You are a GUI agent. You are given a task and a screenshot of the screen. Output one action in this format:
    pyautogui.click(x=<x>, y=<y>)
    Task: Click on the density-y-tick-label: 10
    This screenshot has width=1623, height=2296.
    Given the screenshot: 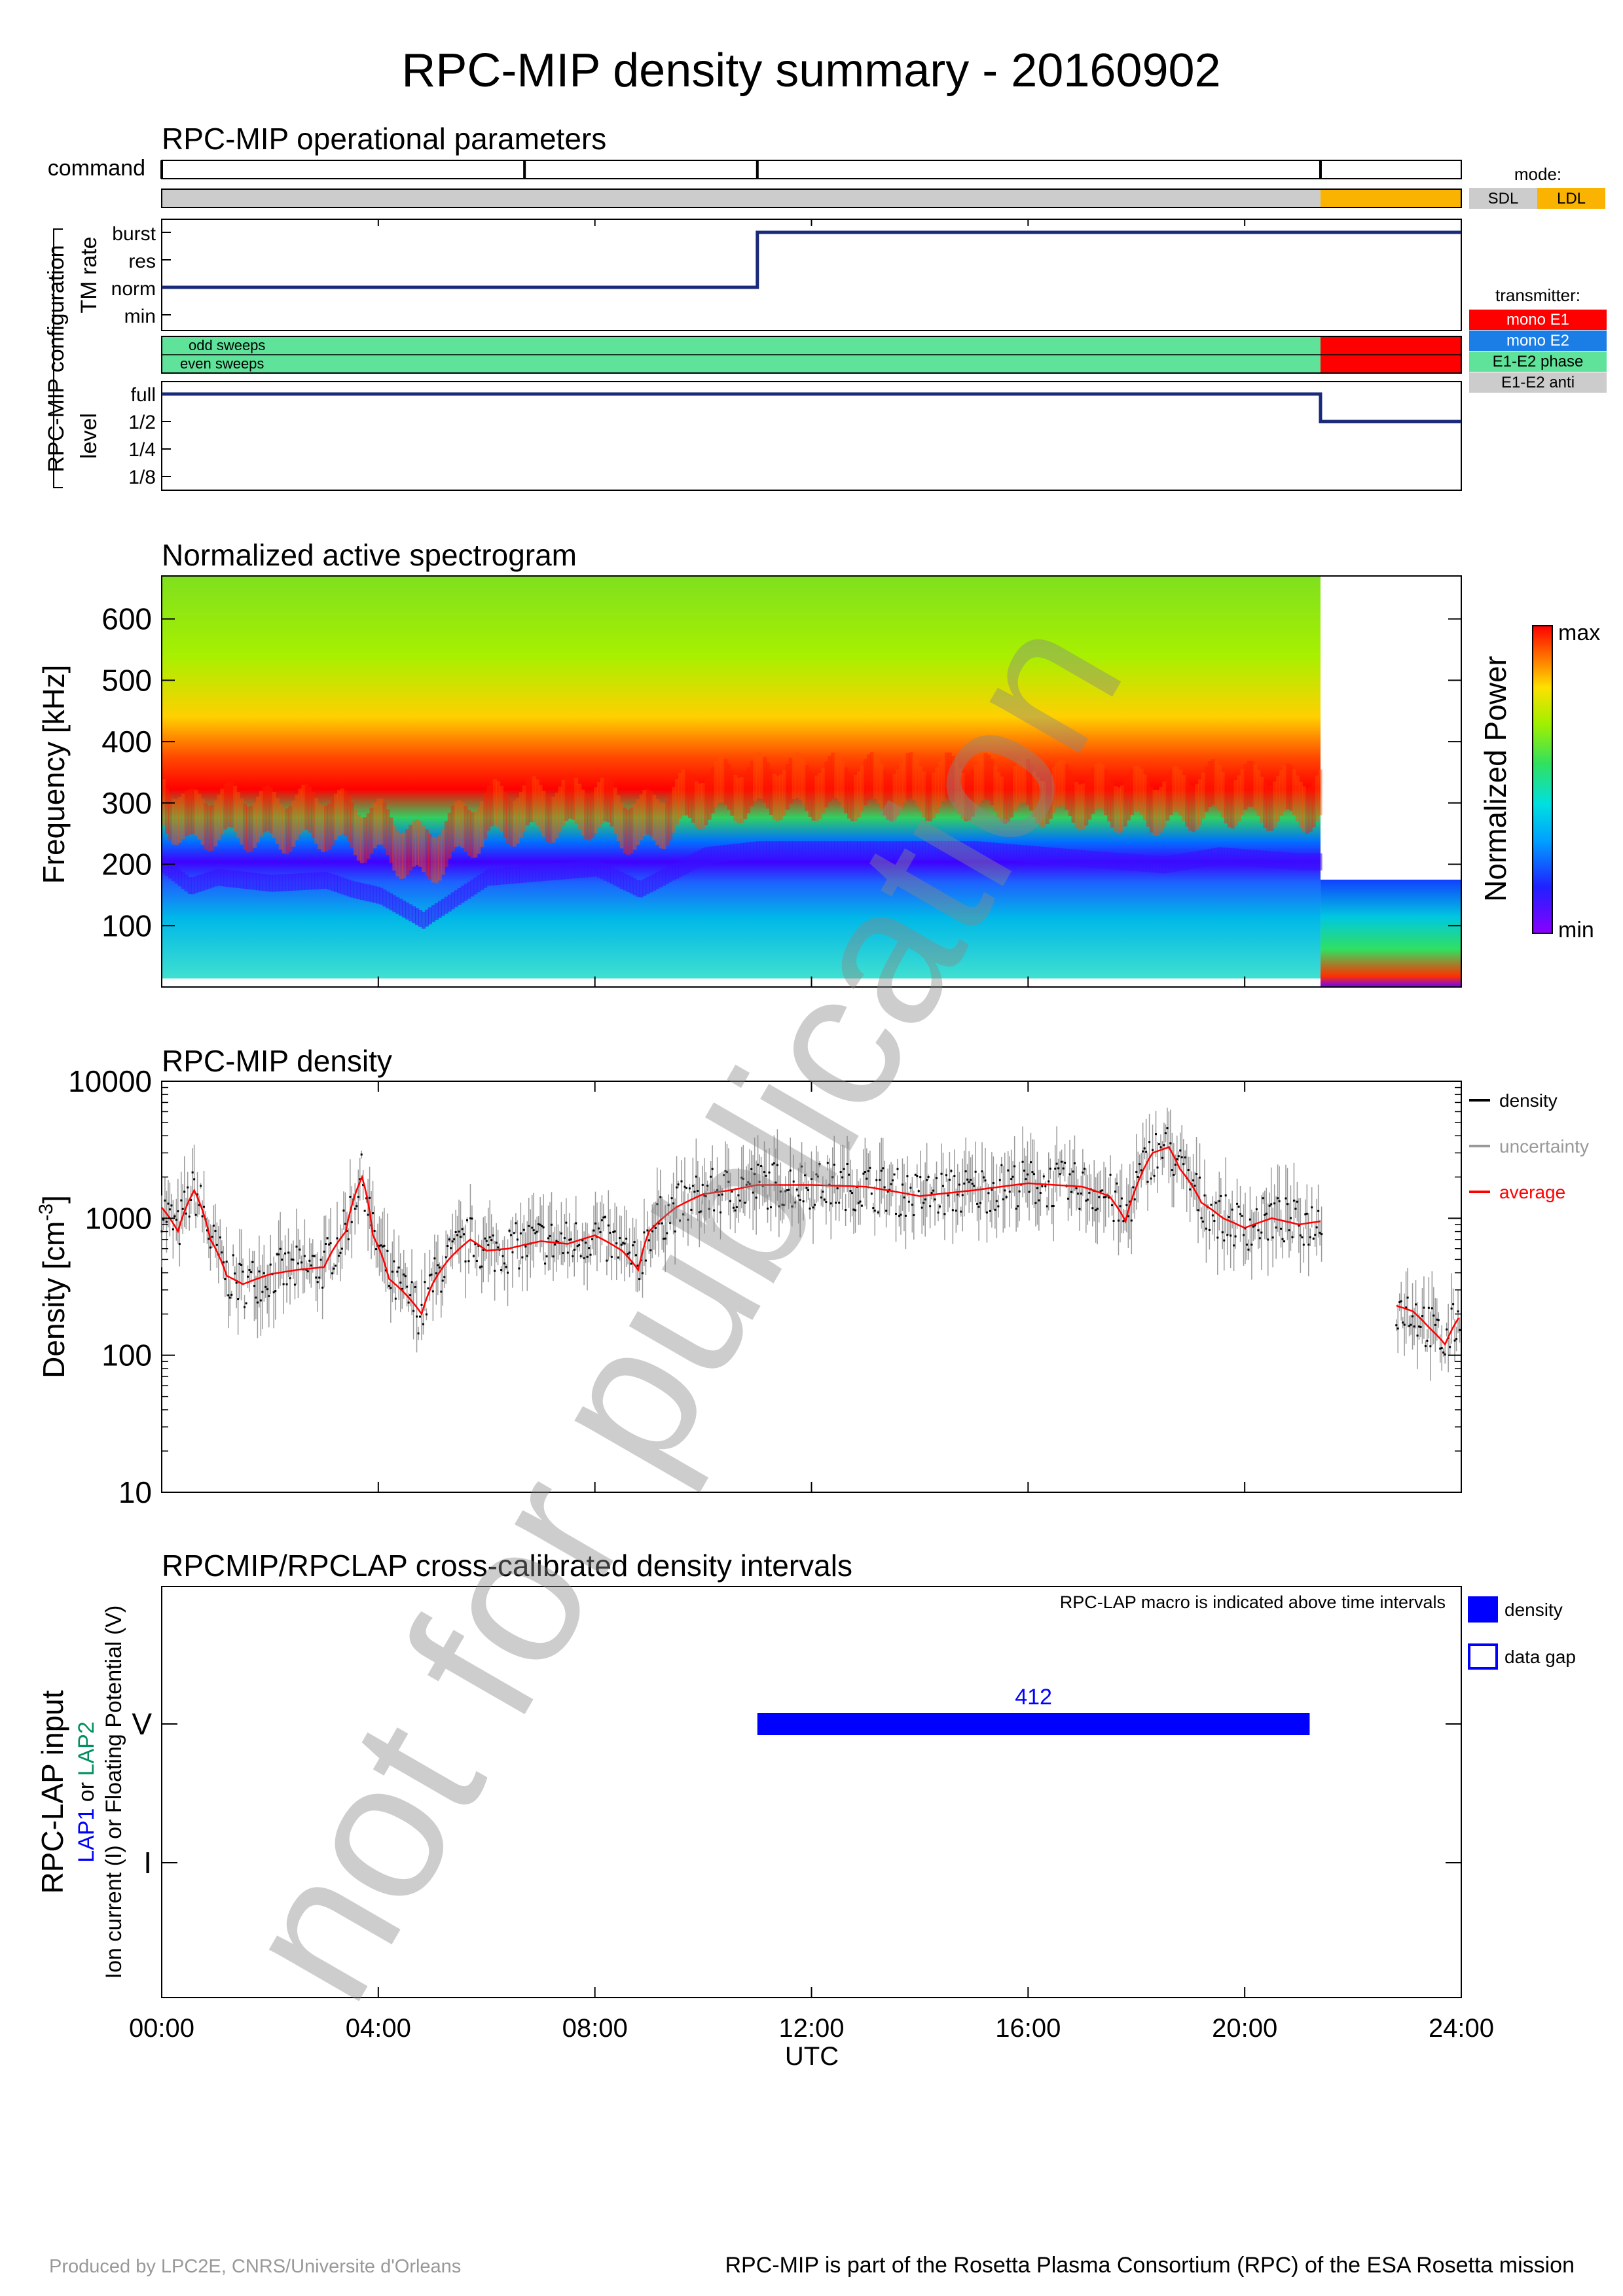 What is the action you would take?
    pyautogui.click(x=135, y=1492)
    